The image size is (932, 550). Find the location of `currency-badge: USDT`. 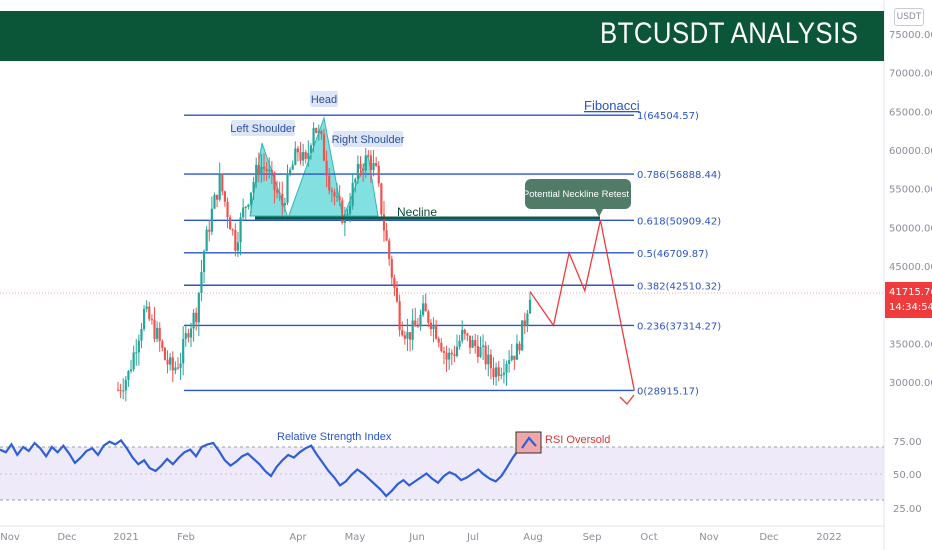

currency-badge: USDT is located at coordinates (909, 17).